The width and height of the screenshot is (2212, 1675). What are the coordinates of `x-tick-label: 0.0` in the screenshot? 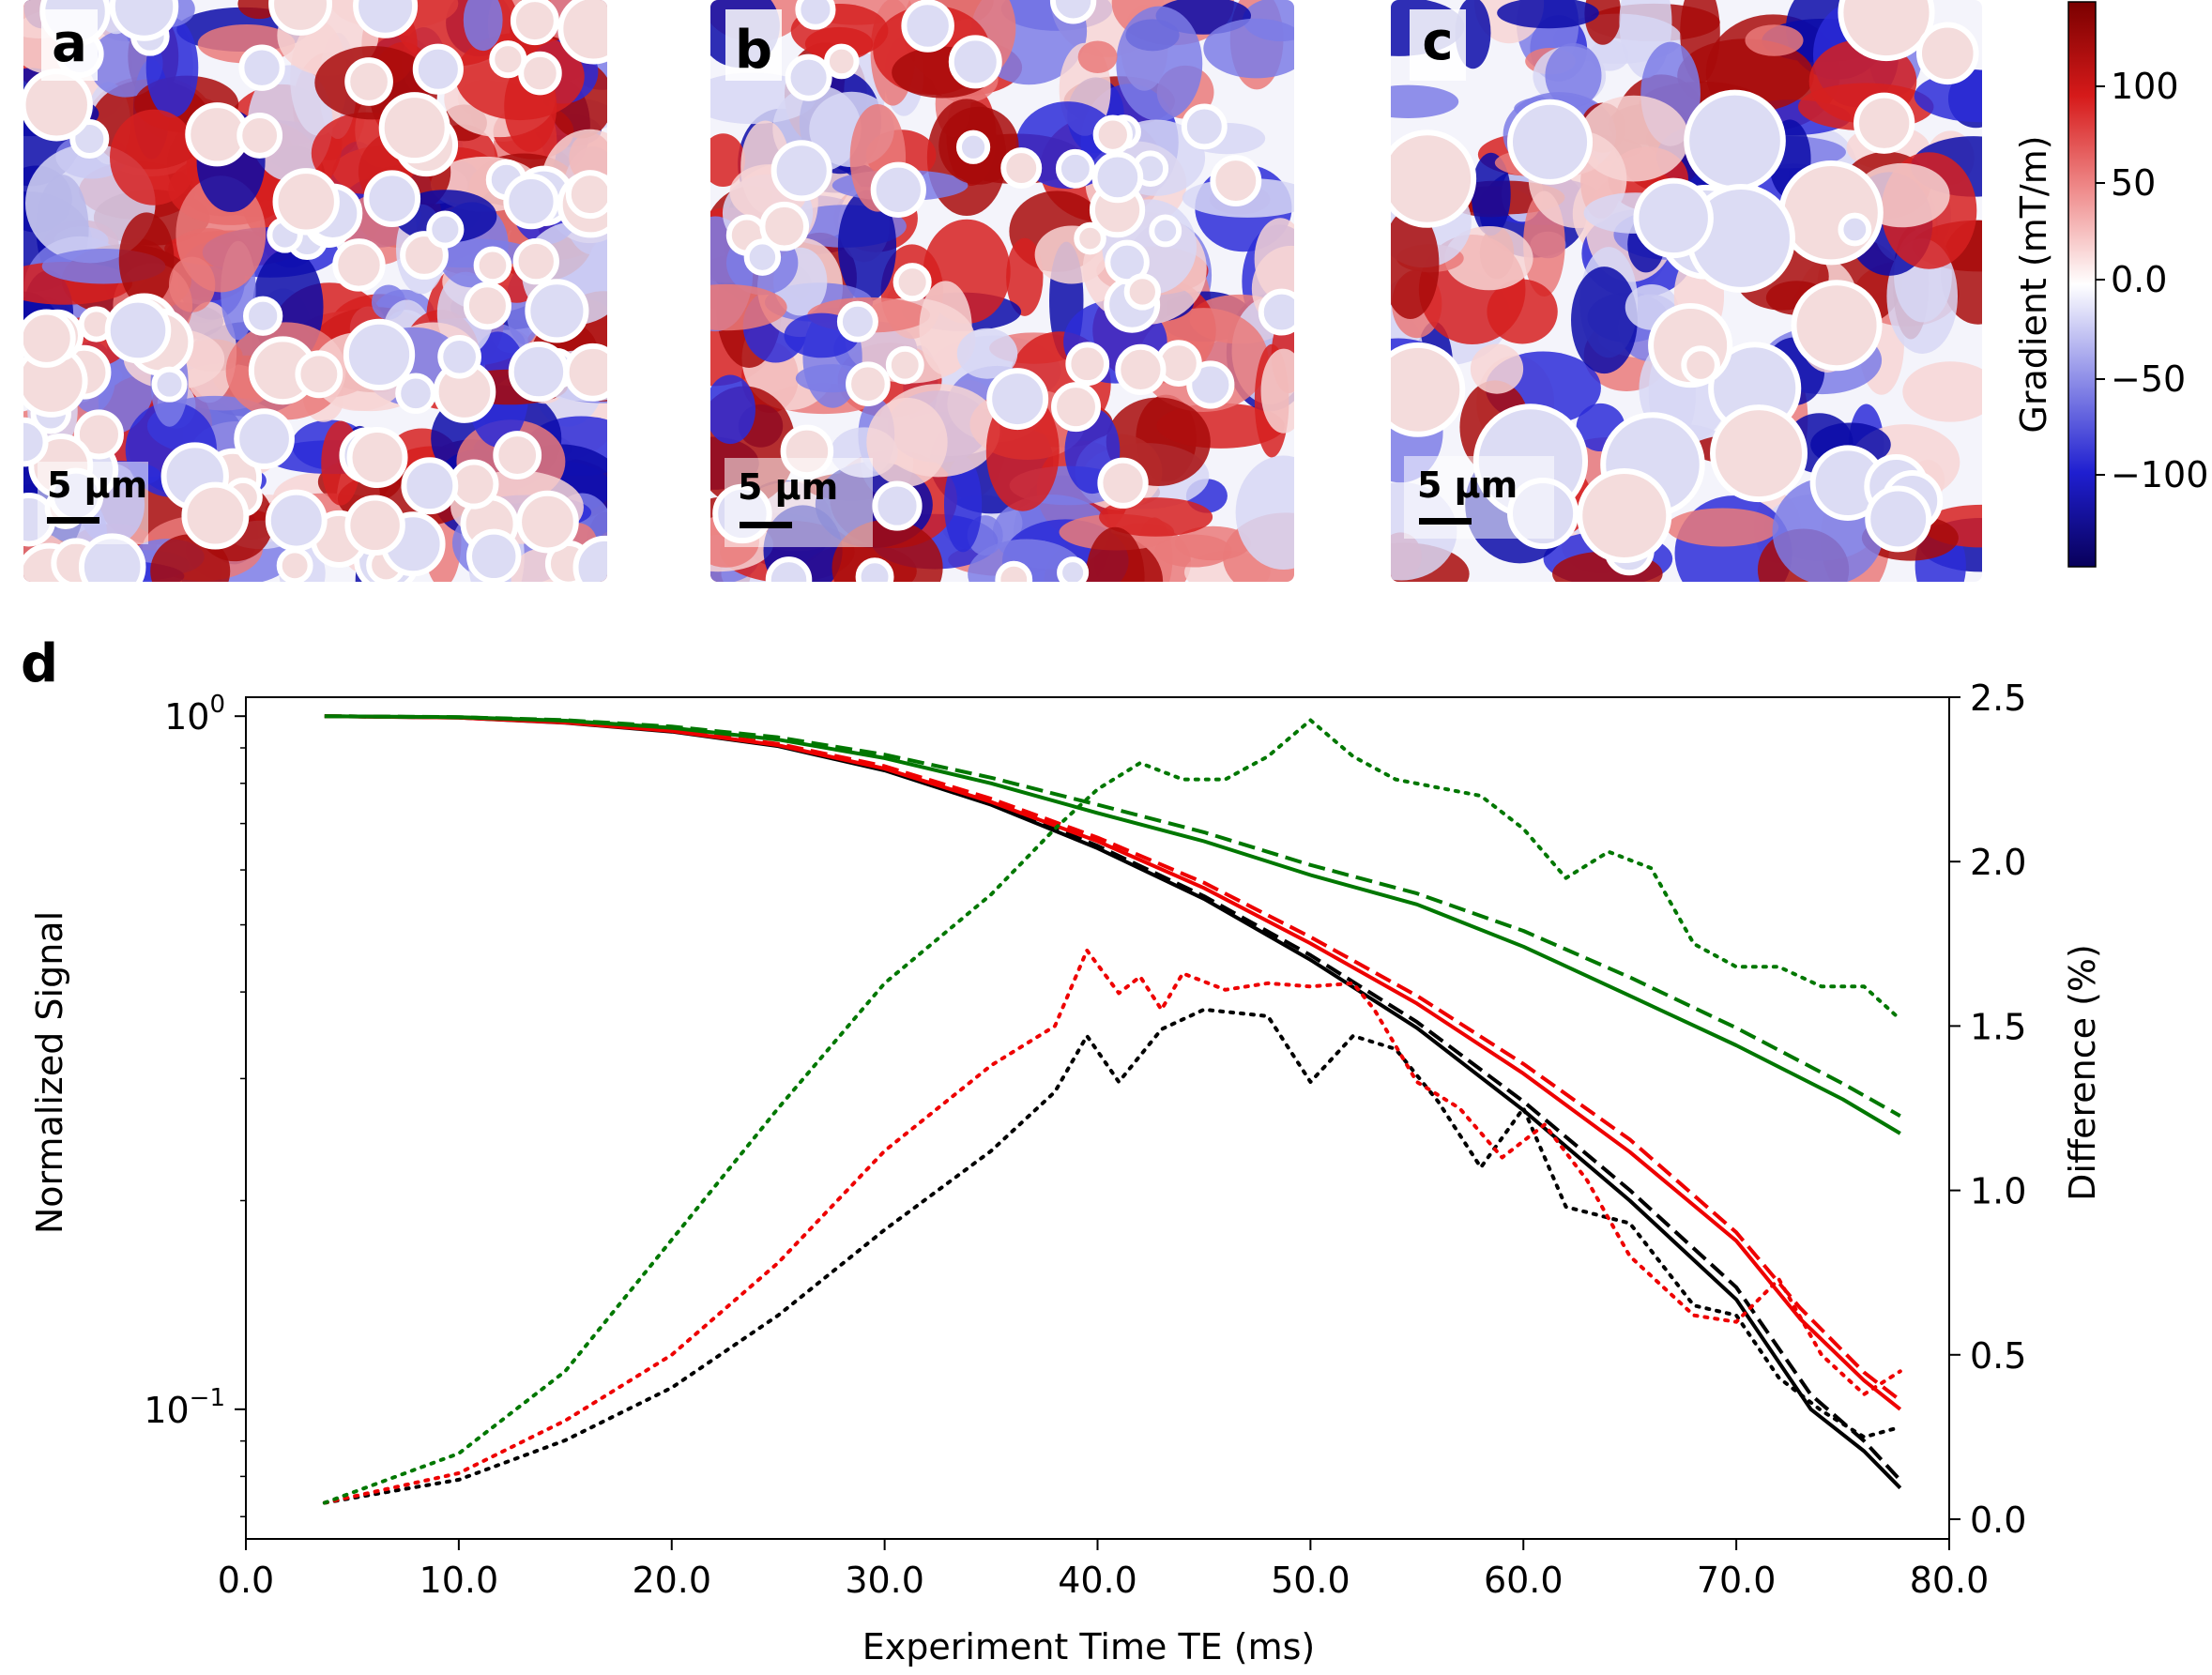 It's located at (246, 1580).